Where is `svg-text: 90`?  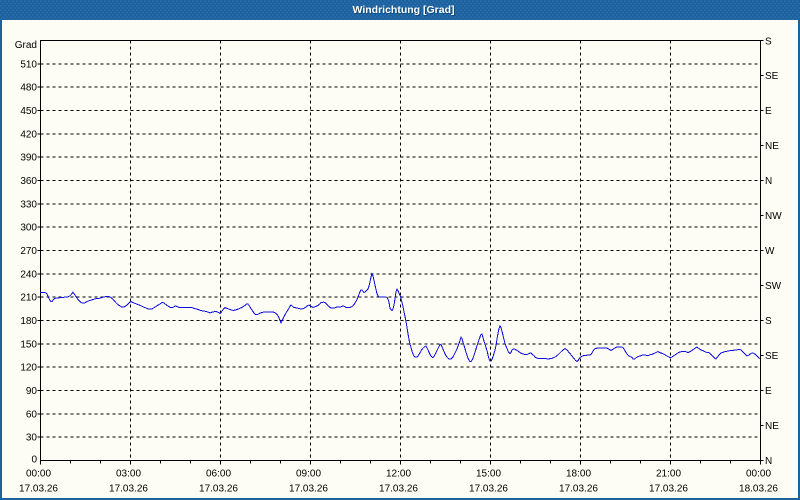
svg-text: 90 is located at coordinates (32, 391).